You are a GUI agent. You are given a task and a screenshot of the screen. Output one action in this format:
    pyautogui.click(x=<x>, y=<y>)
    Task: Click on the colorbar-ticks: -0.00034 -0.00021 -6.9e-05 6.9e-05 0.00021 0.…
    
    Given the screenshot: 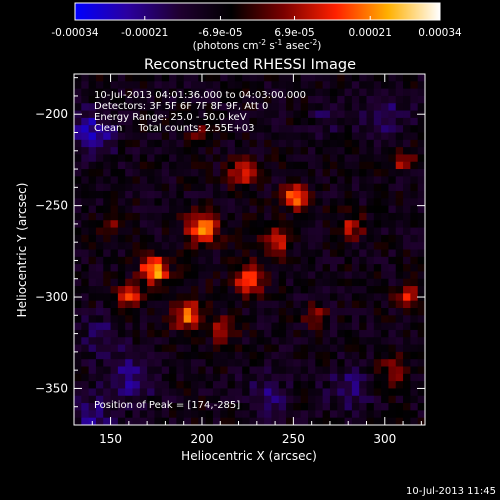 What is the action you would take?
    pyautogui.click(x=256, y=27)
    